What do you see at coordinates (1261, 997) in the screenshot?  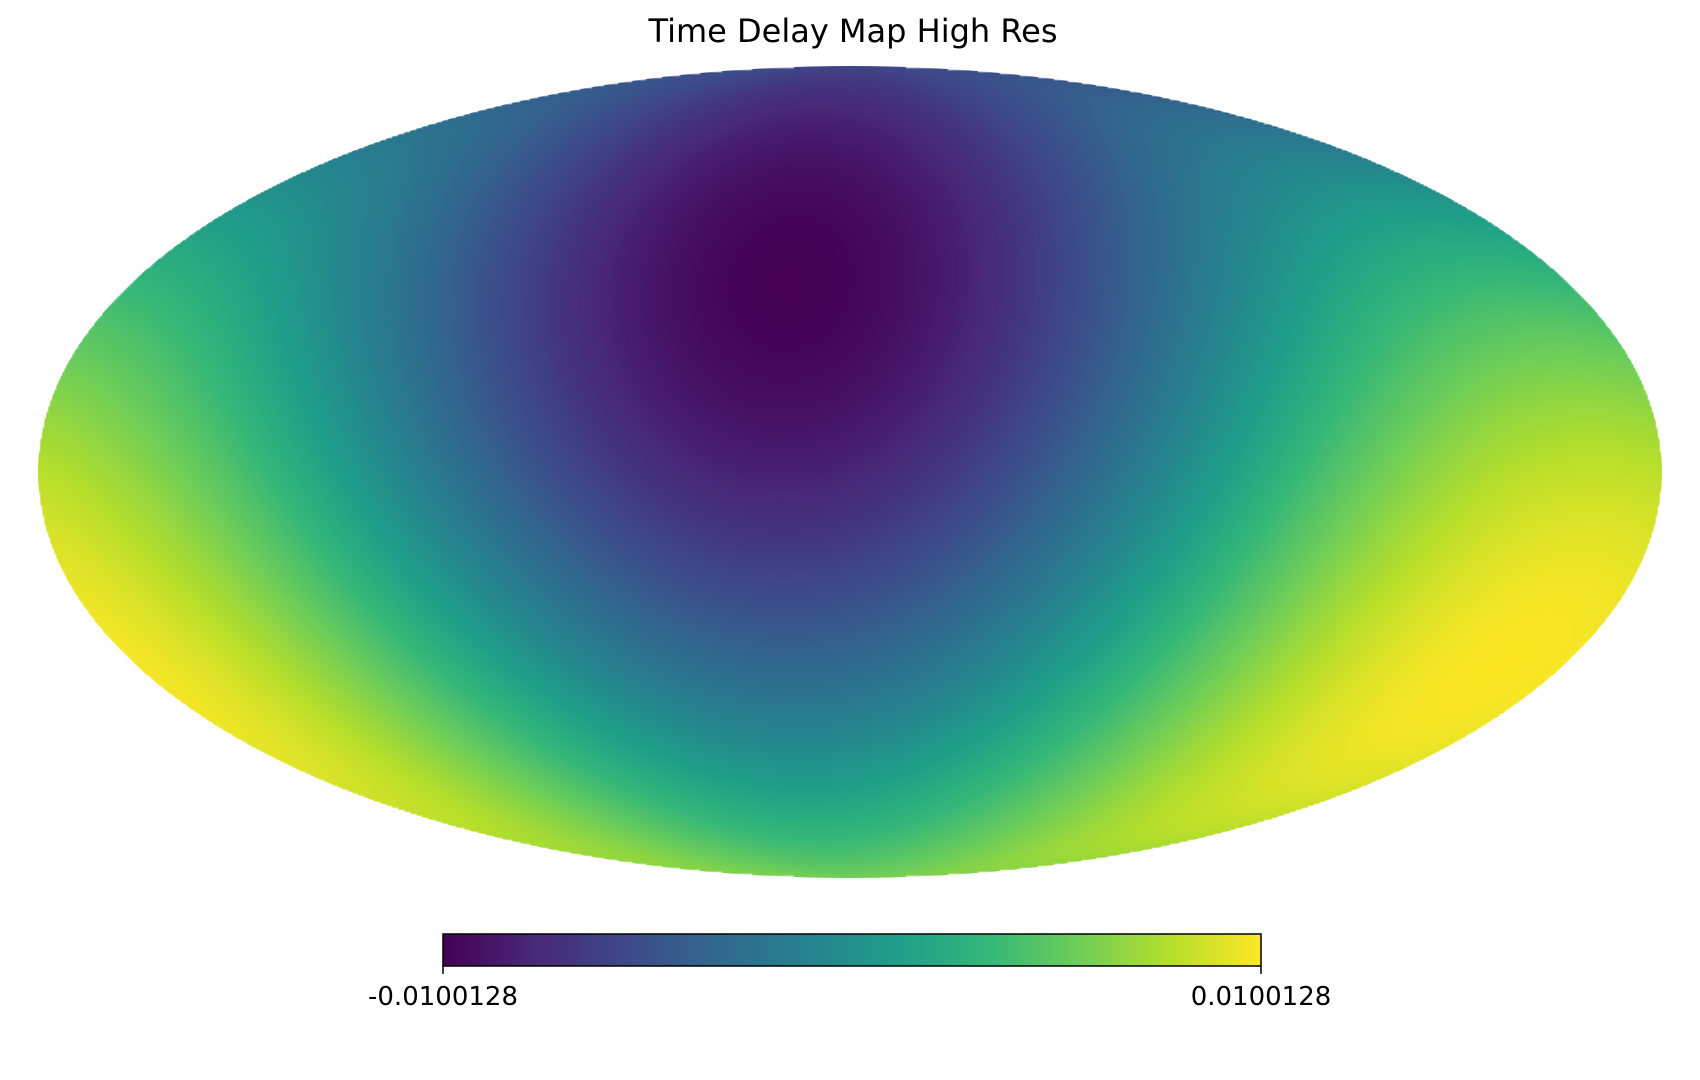 I see `colorbar-max-label: 0.0100128` at bounding box center [1261, 997].